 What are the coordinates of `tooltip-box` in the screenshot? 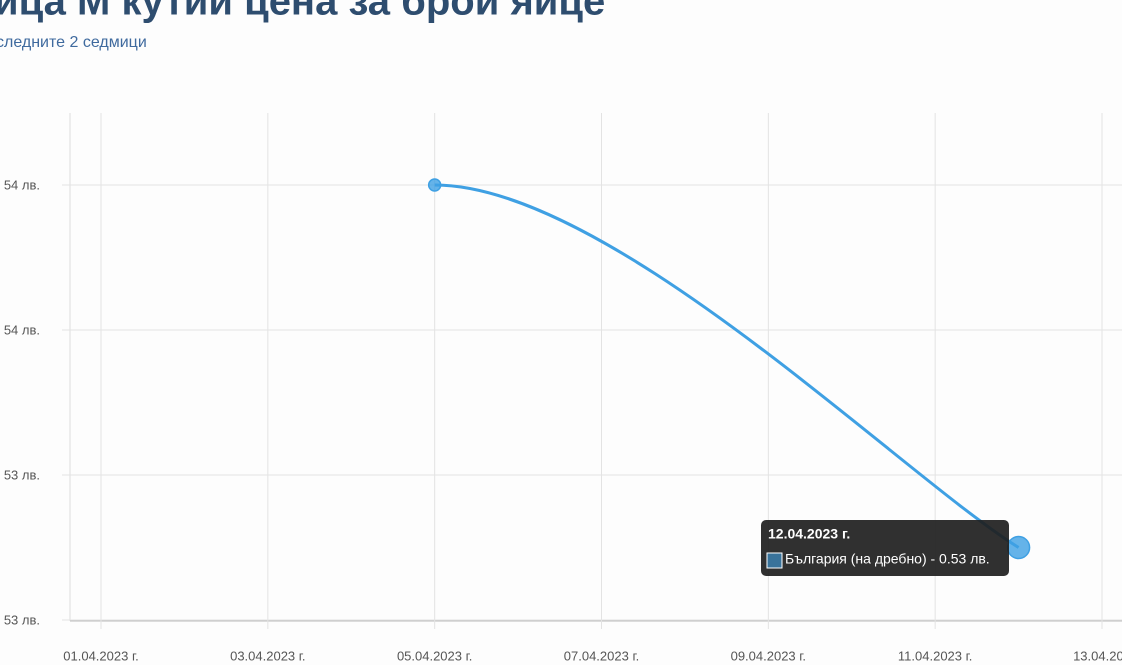 It's located at (885, 548).